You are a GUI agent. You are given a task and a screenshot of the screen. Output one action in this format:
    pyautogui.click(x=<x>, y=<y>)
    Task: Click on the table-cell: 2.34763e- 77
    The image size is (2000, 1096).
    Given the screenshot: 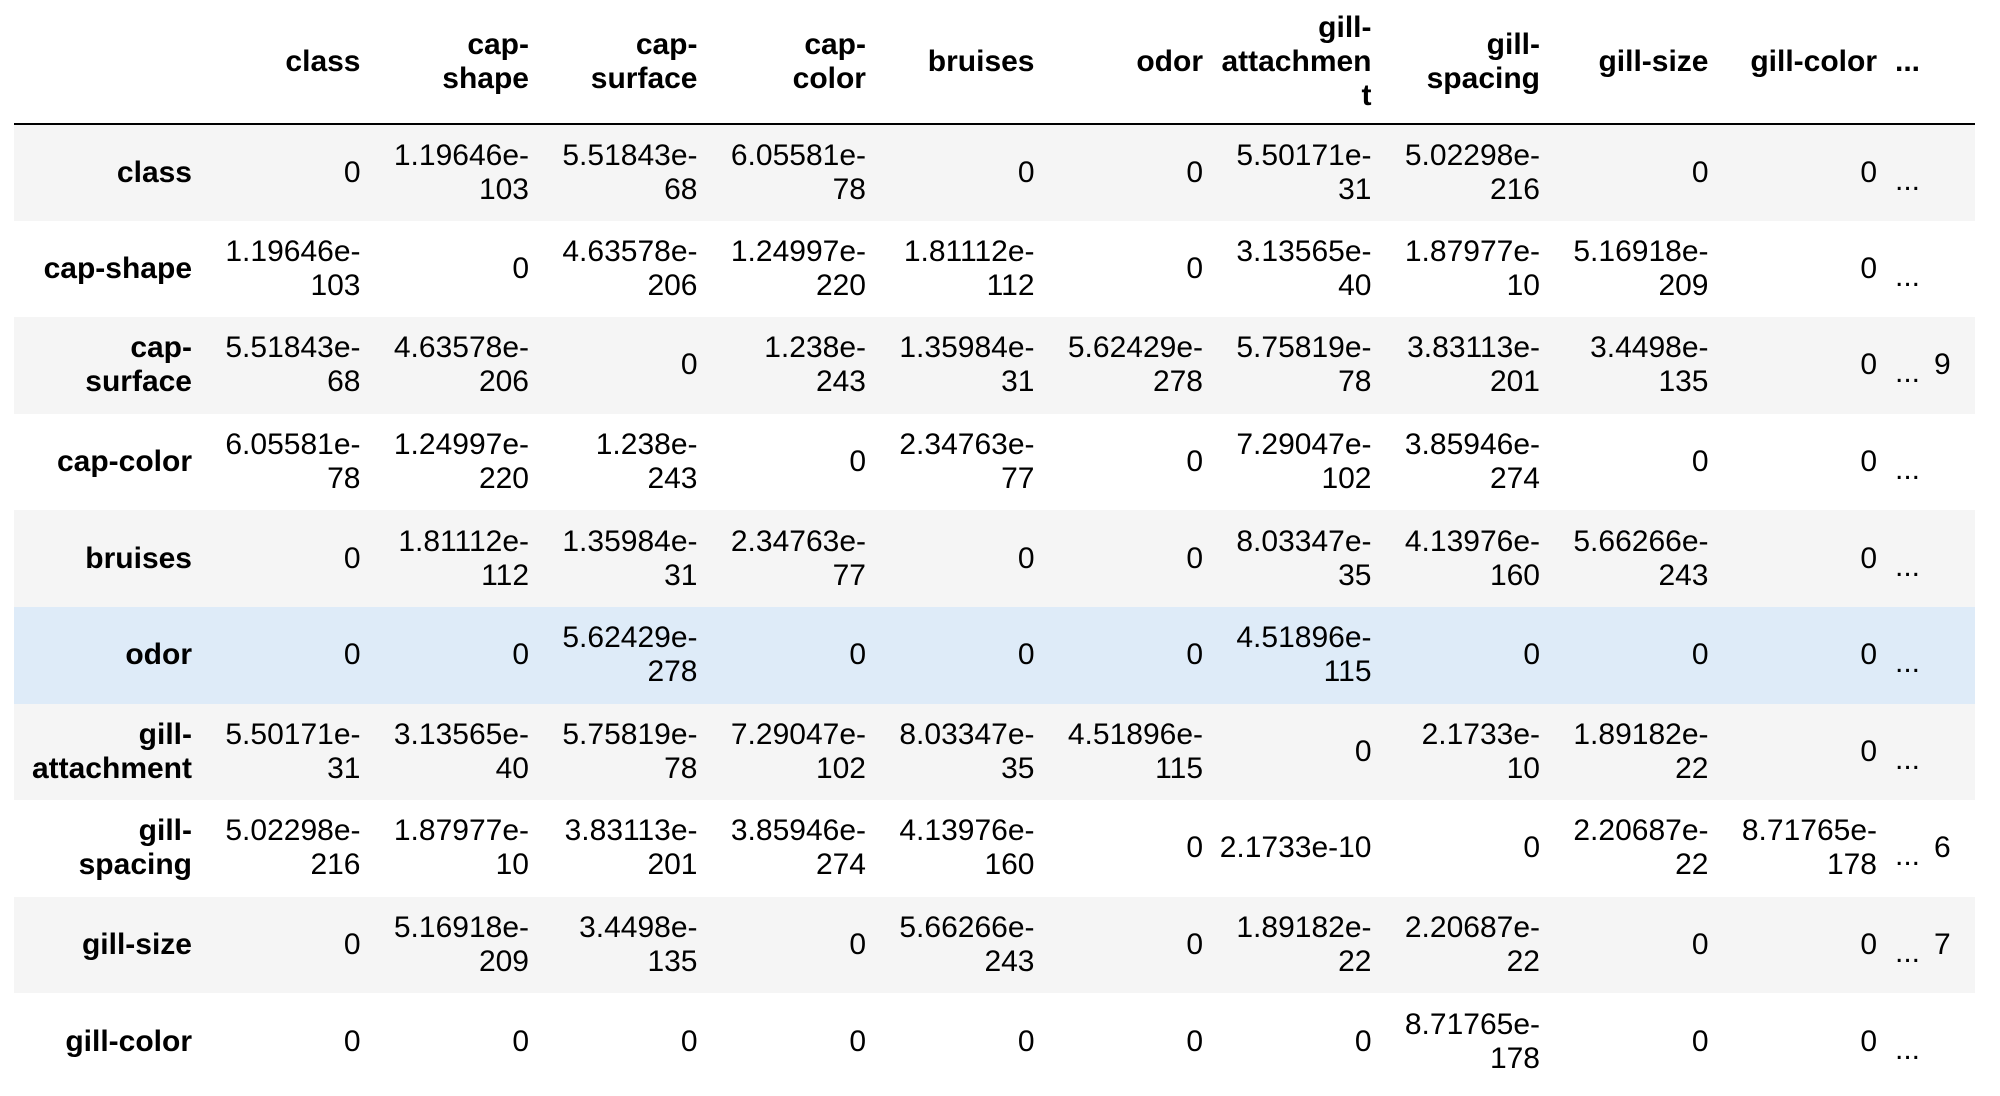 What is the action you would take?
    pyautogui.click(x=960, y=462)
    